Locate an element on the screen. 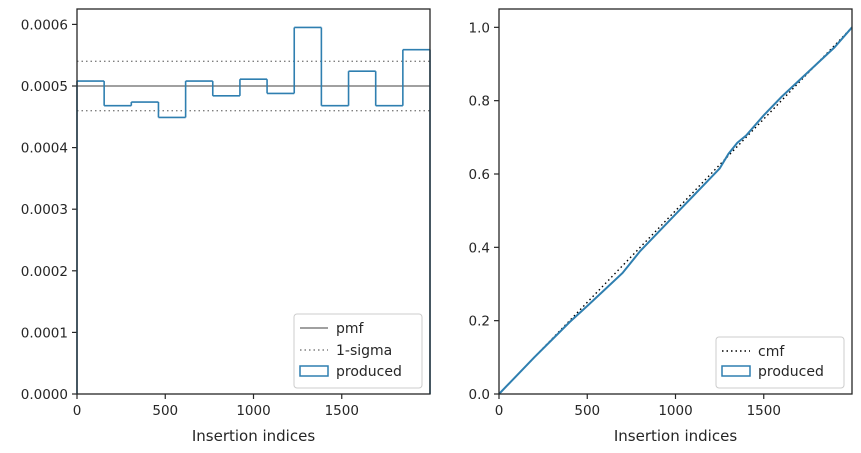 The width and height of the screenshot is (861, 453). legend-produced-swatch-right is located at coordinates (736, 371).